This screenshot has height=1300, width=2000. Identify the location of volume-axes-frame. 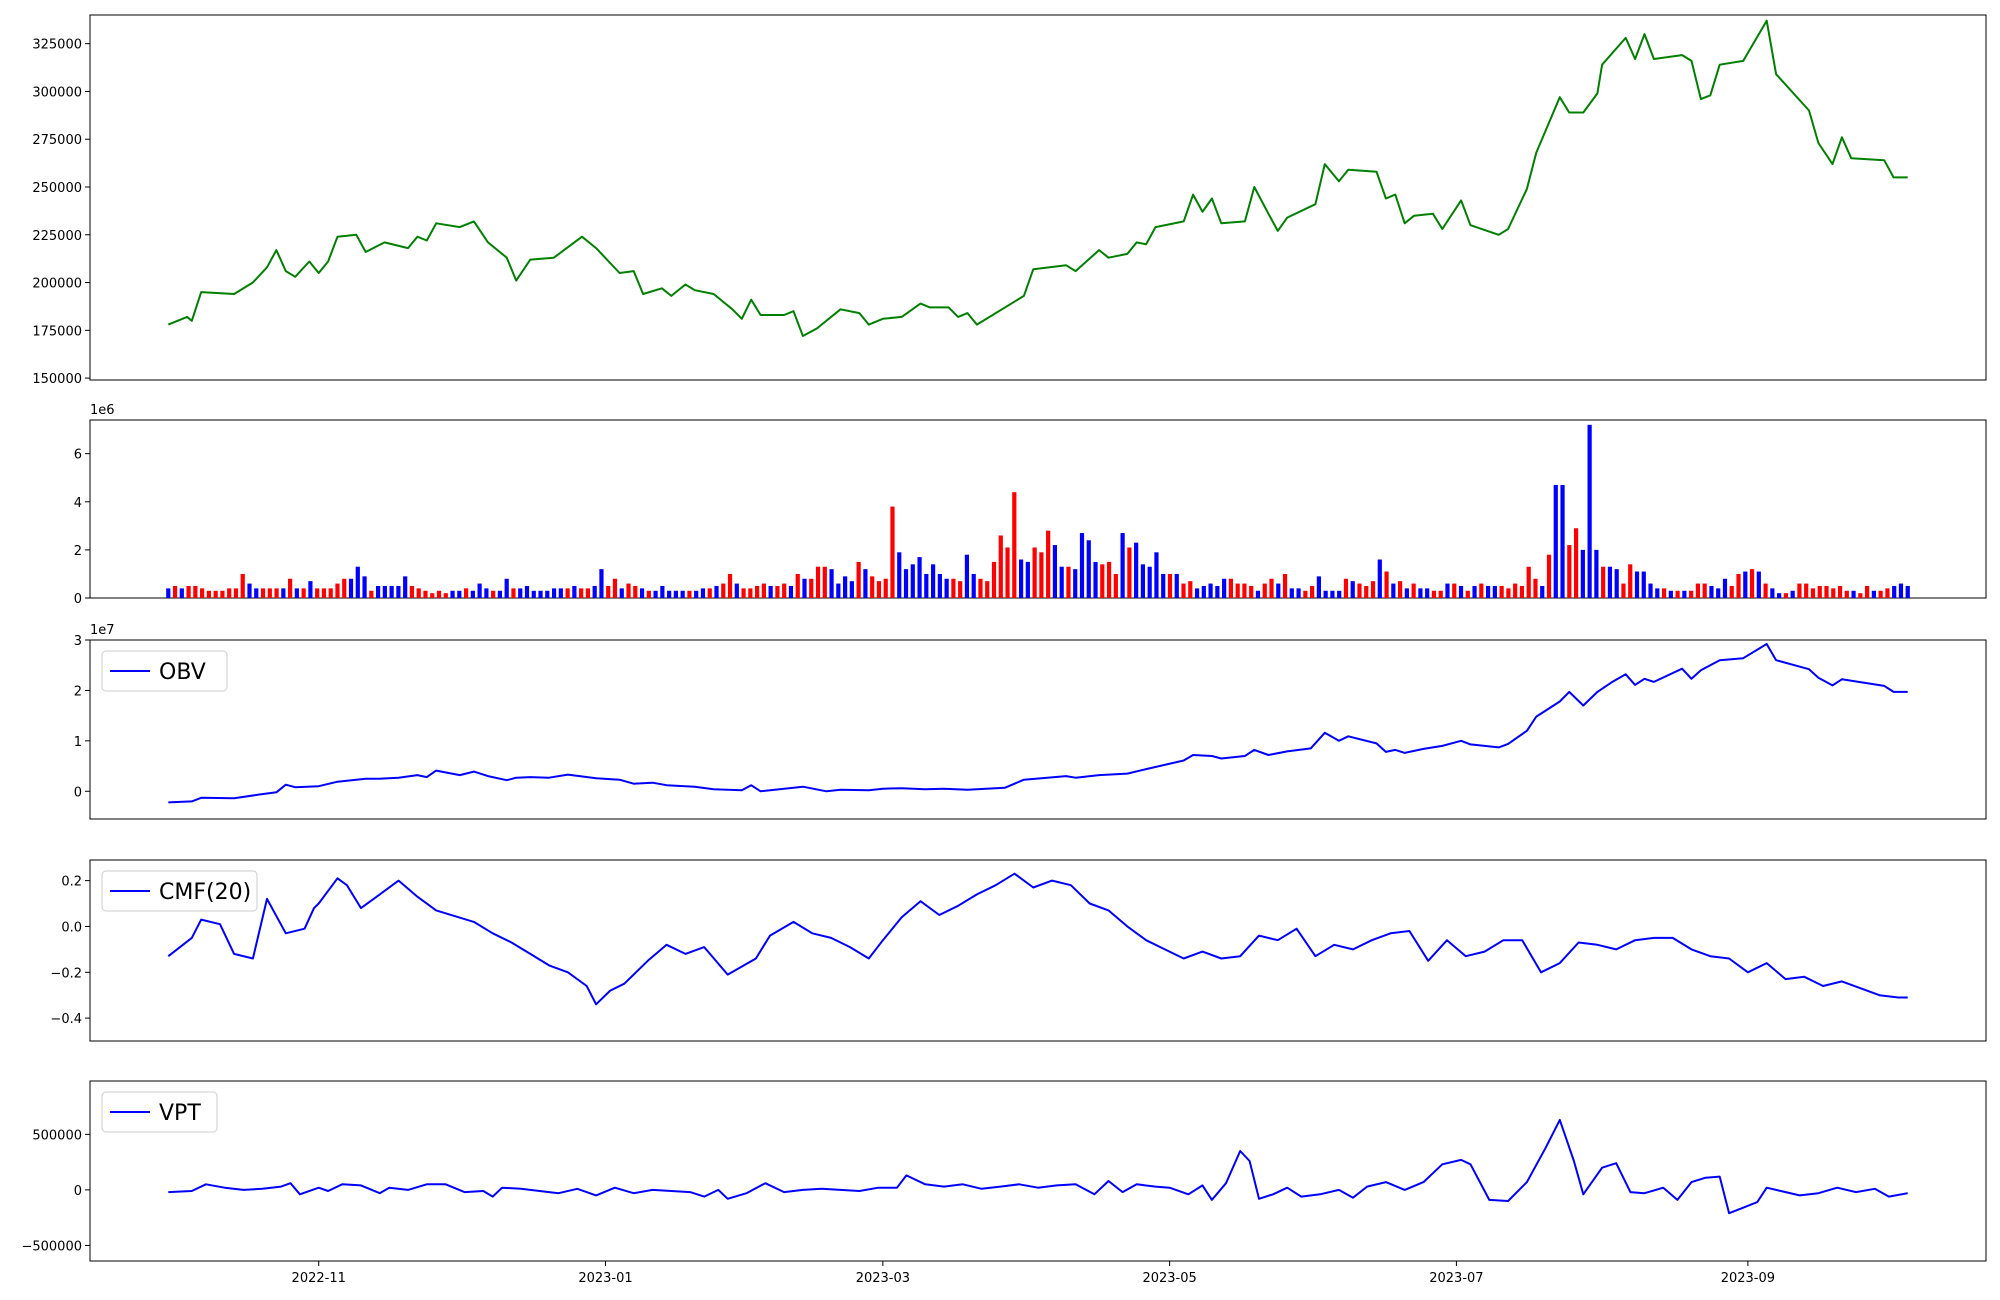
(1038, 509).